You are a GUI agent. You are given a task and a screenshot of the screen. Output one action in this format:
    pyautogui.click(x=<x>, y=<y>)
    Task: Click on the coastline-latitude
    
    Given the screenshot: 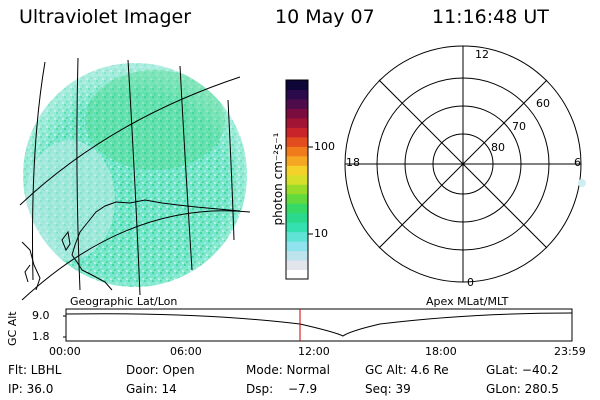 What is the action you would take?
    pyautogui.click(x=136, y=255)
    